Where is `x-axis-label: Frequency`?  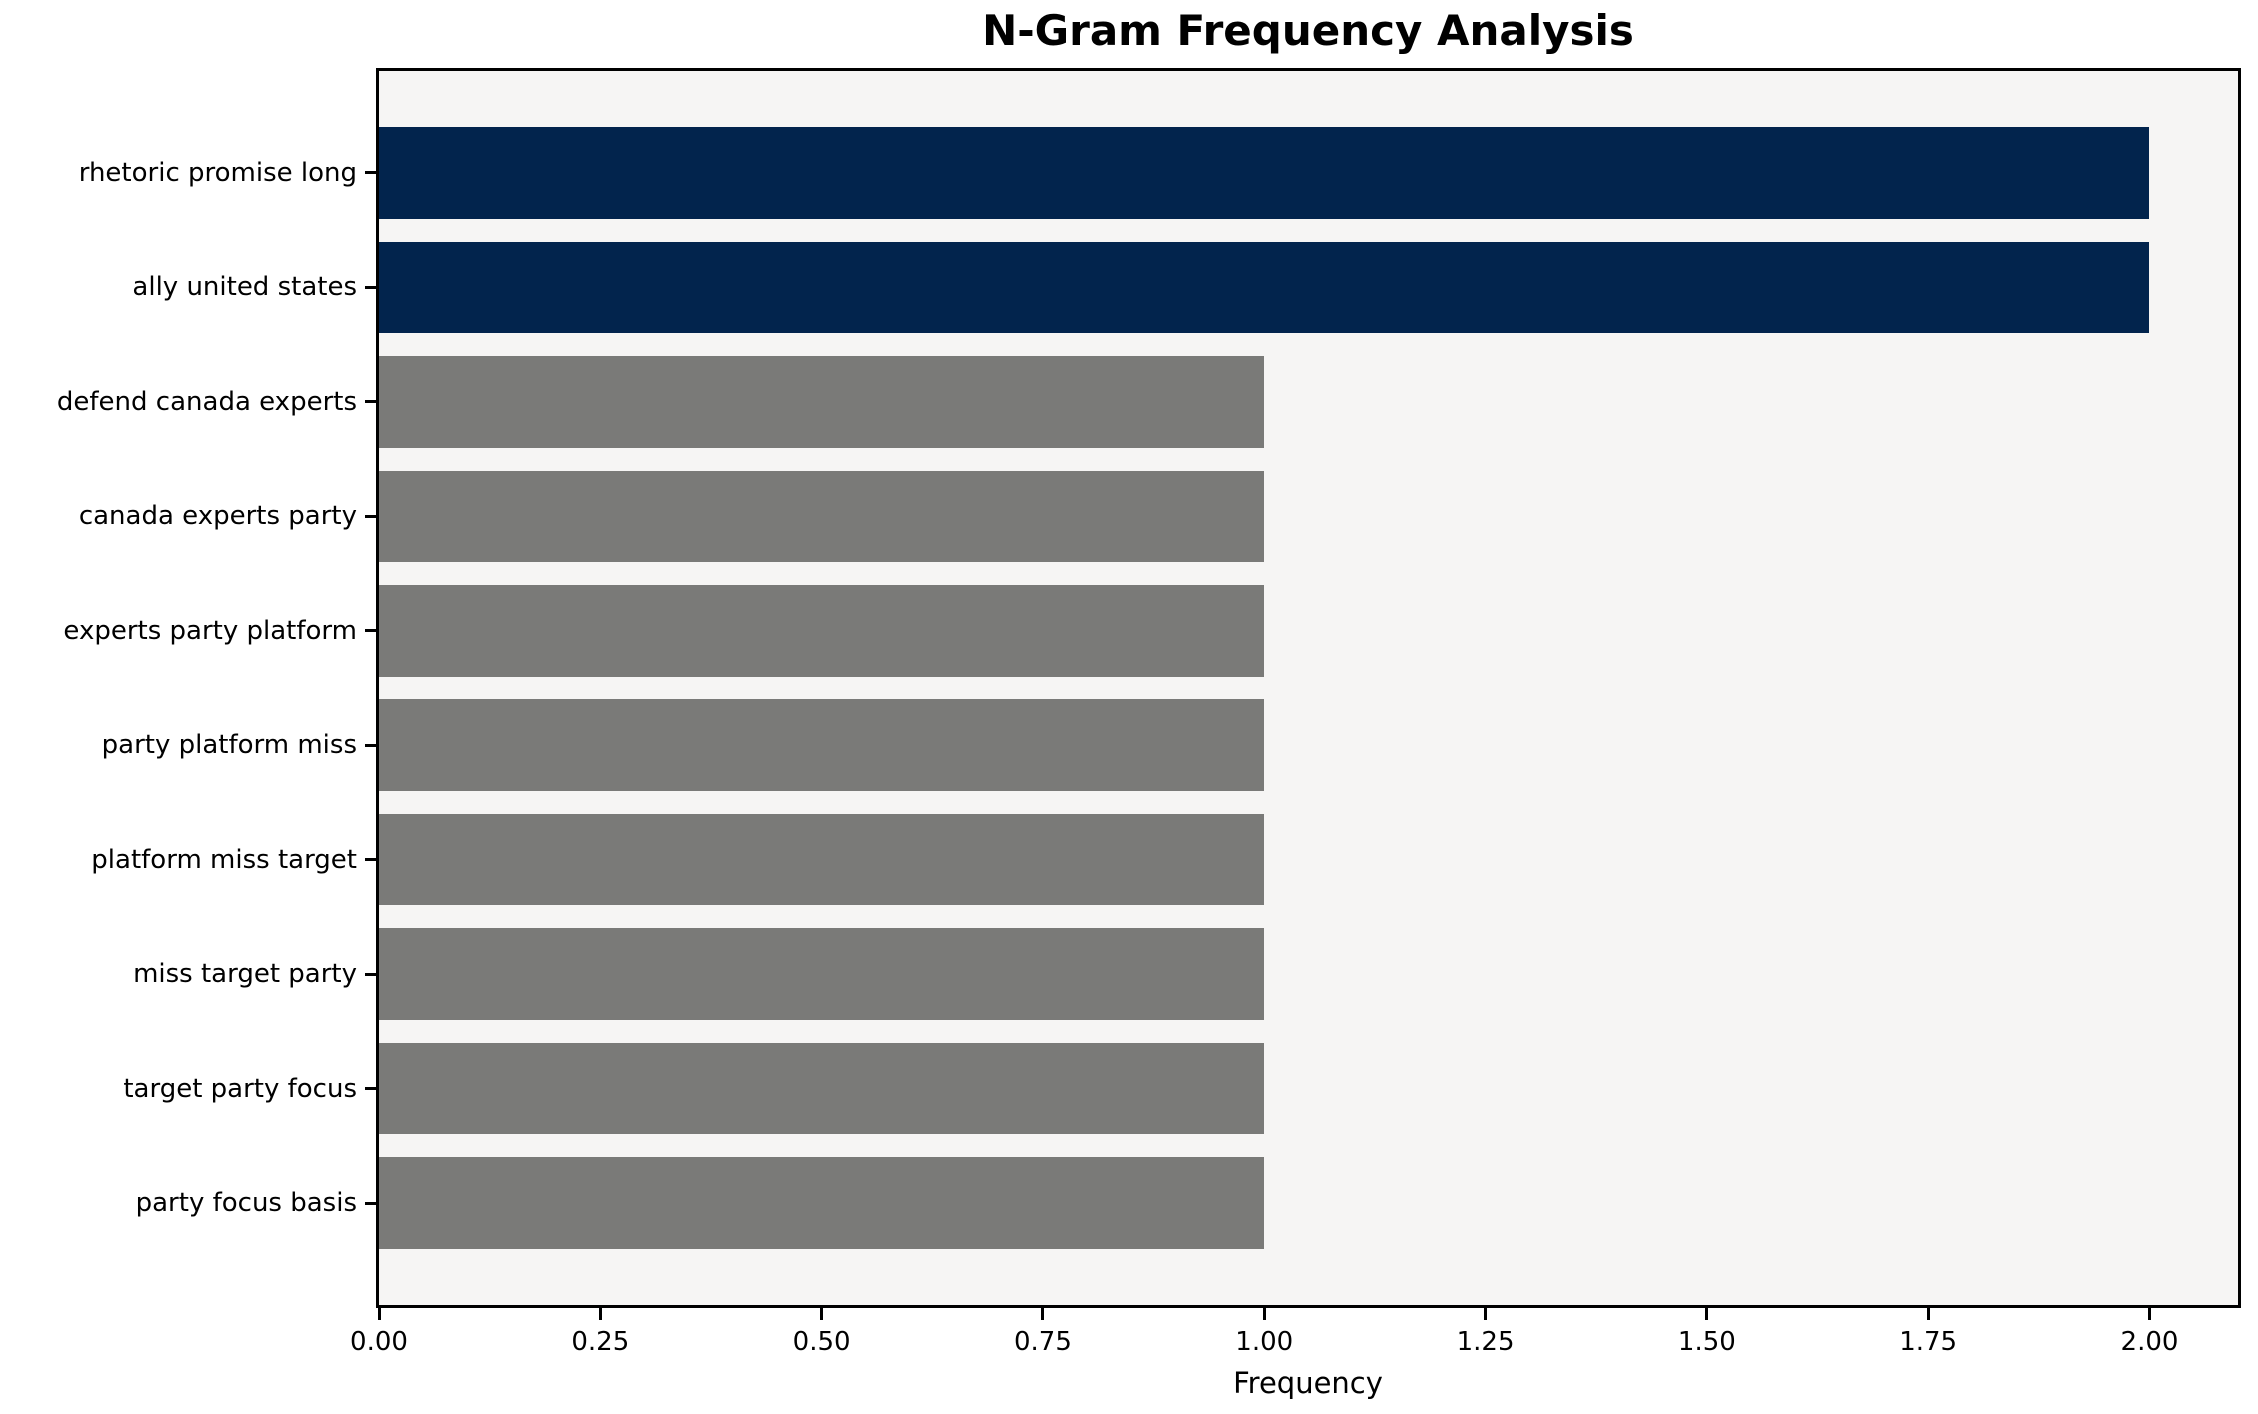
x-axis-label: Frequency is located at coordinates (1308, 1383).